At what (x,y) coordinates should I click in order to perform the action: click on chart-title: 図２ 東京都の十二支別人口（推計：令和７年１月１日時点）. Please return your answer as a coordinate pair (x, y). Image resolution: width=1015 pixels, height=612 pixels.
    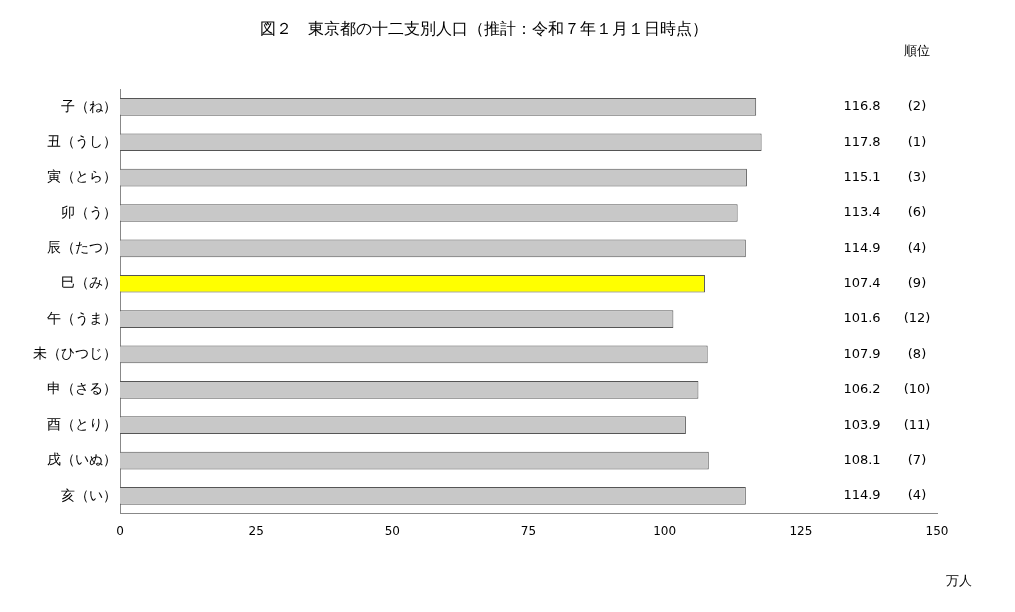
    Looking at the image, I should click on (483, 28).